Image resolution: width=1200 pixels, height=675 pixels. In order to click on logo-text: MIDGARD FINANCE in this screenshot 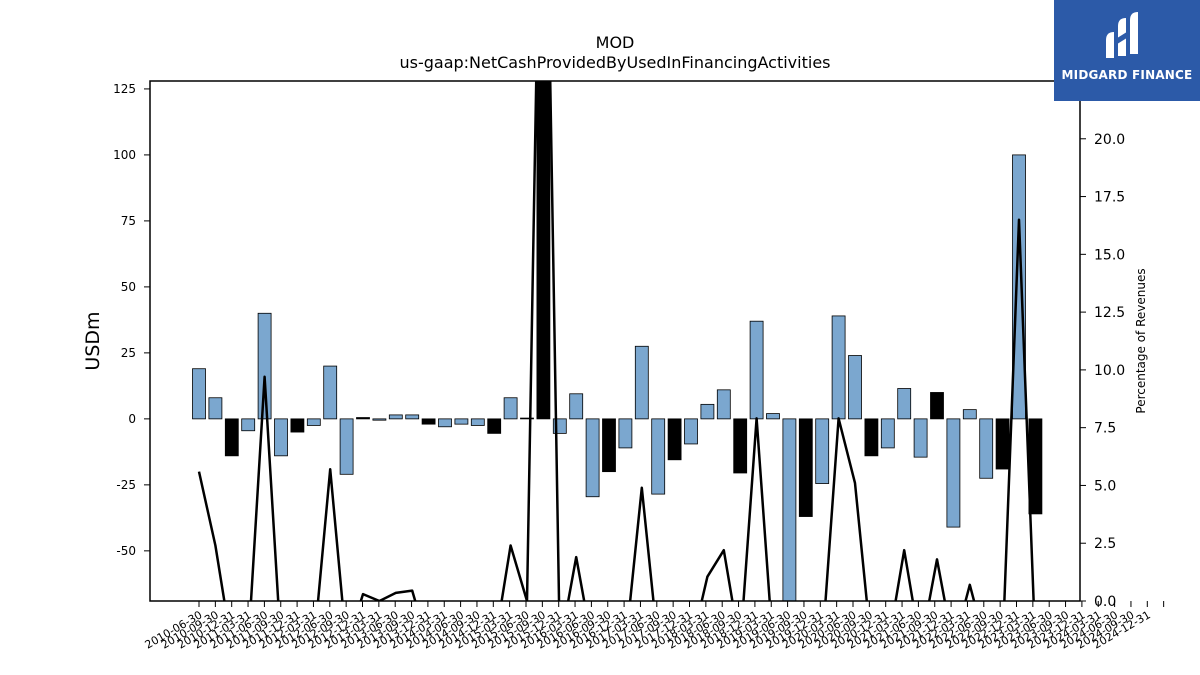, I will do `click(1127, 75)`.